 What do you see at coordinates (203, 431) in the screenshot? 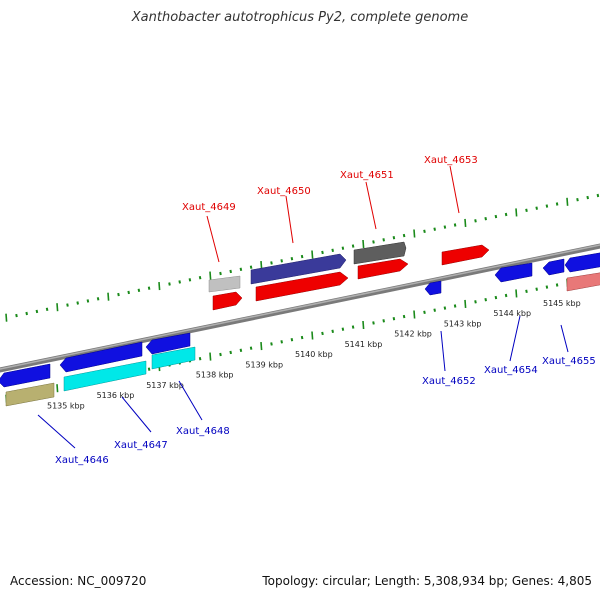
I see `gene-label-xaut-4648: Xaut_4648` at bounding box center [203, 431].